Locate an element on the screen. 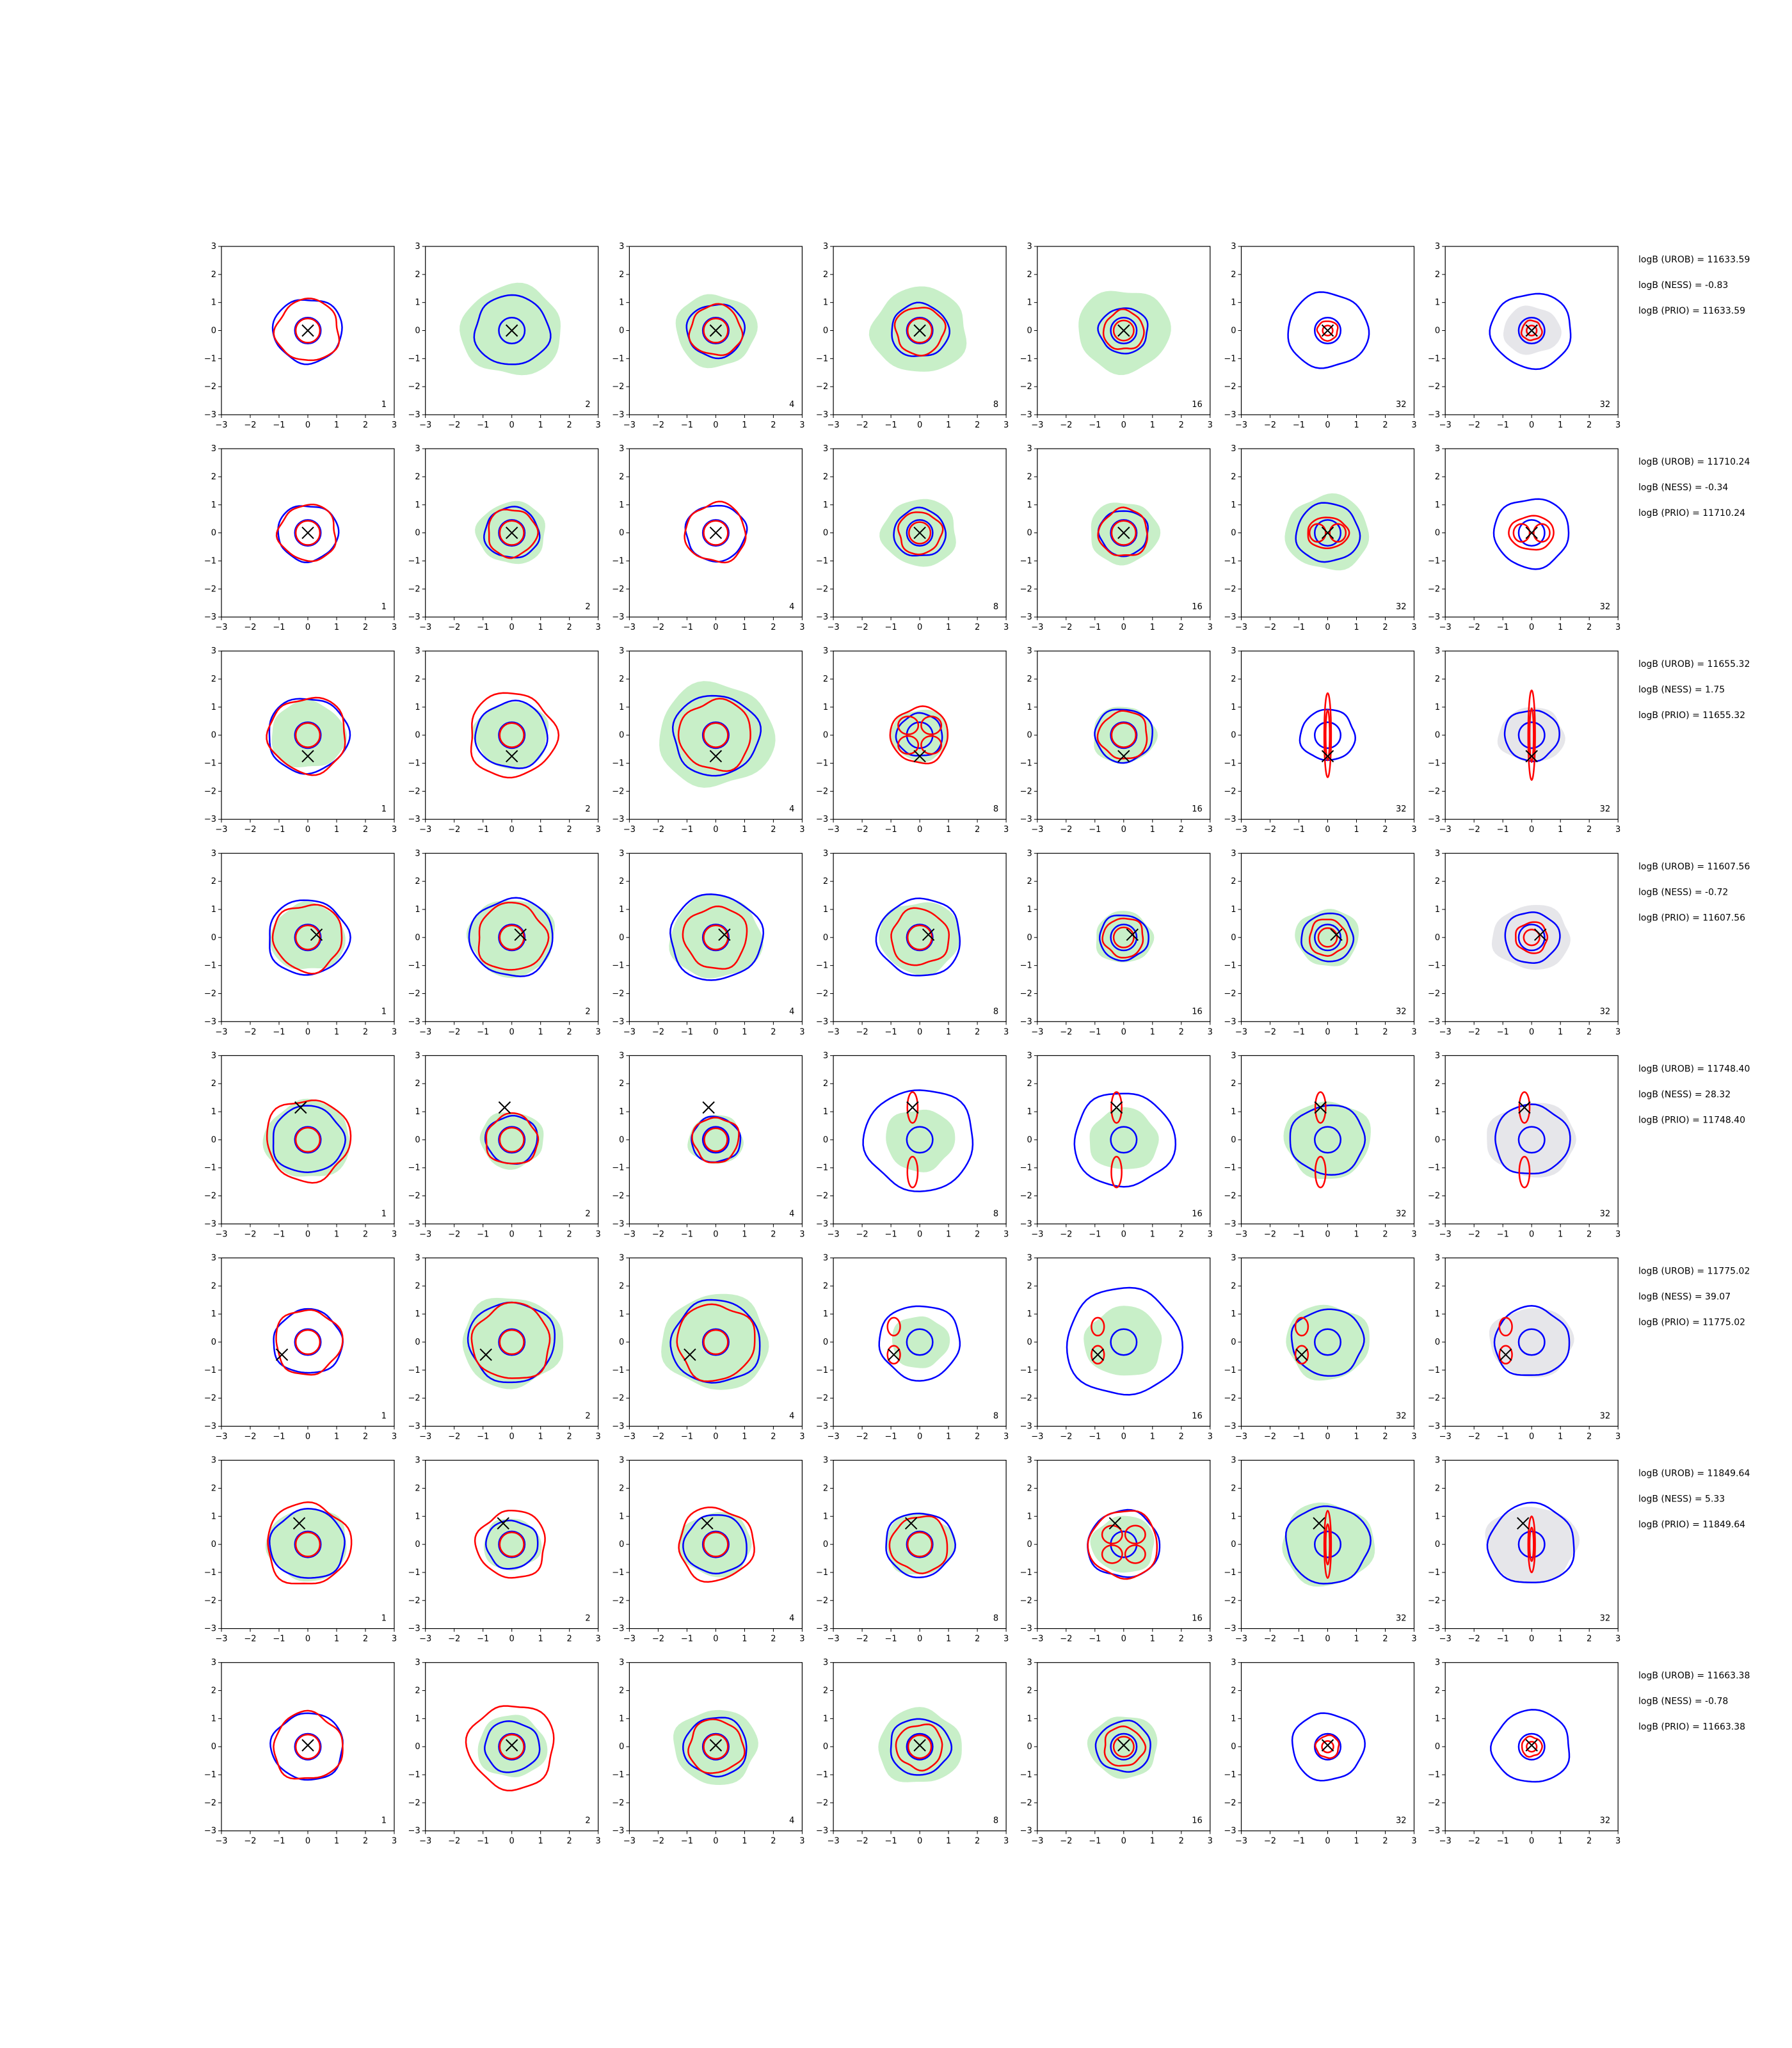 The image size is (1792, 2048). logb-annotation: logB (PRIO) = 11748.40 is located at coordinates (1691, 1120).